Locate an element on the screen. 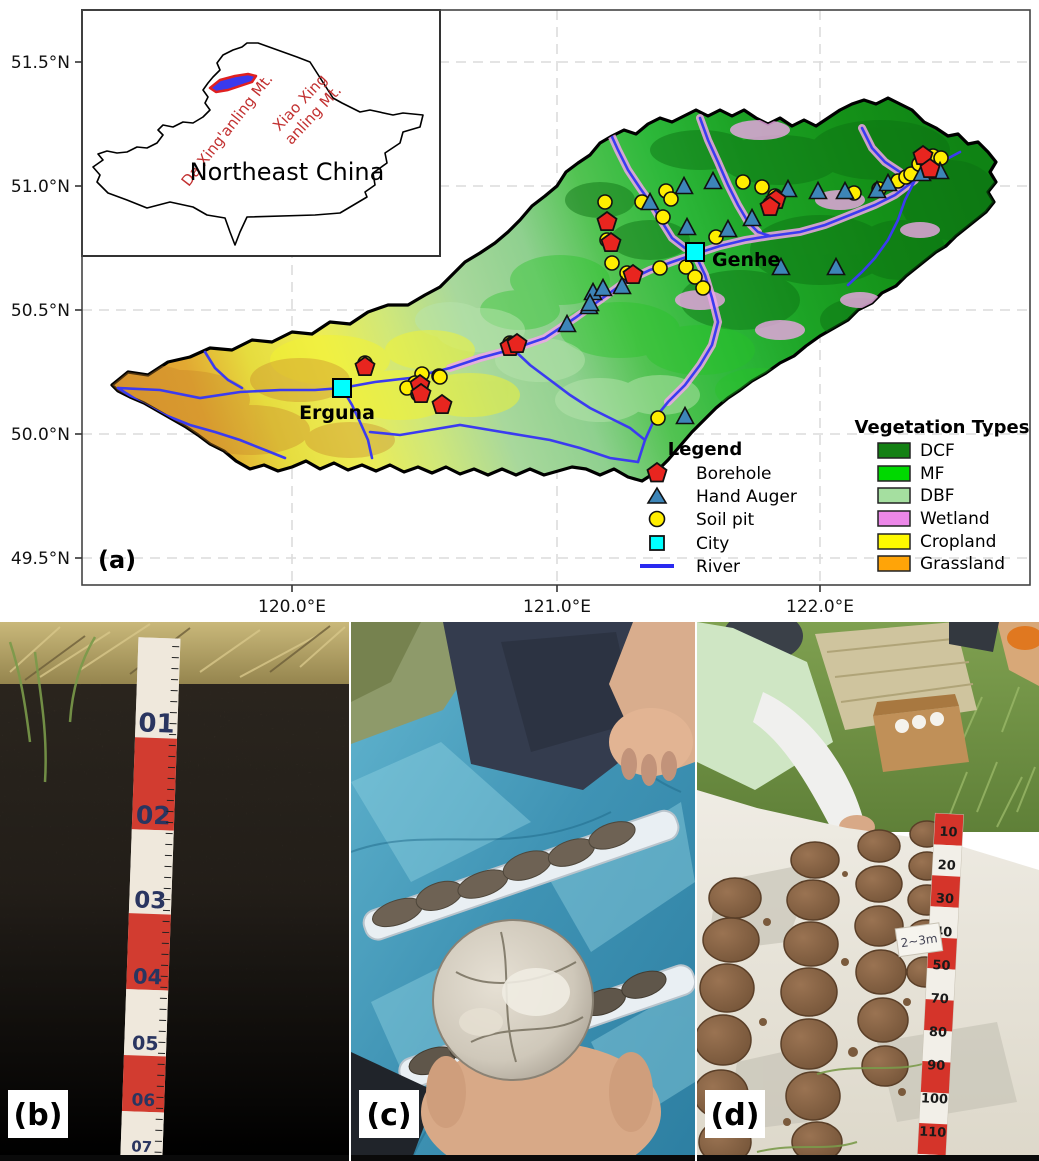 This screenshot has height=1161, width=1039. tape-number: 03 is located at coordinates (150, 900).